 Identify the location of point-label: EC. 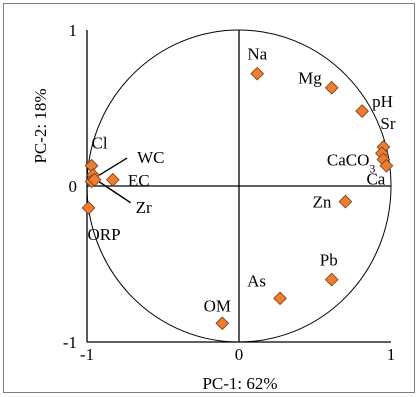
(139, 180).